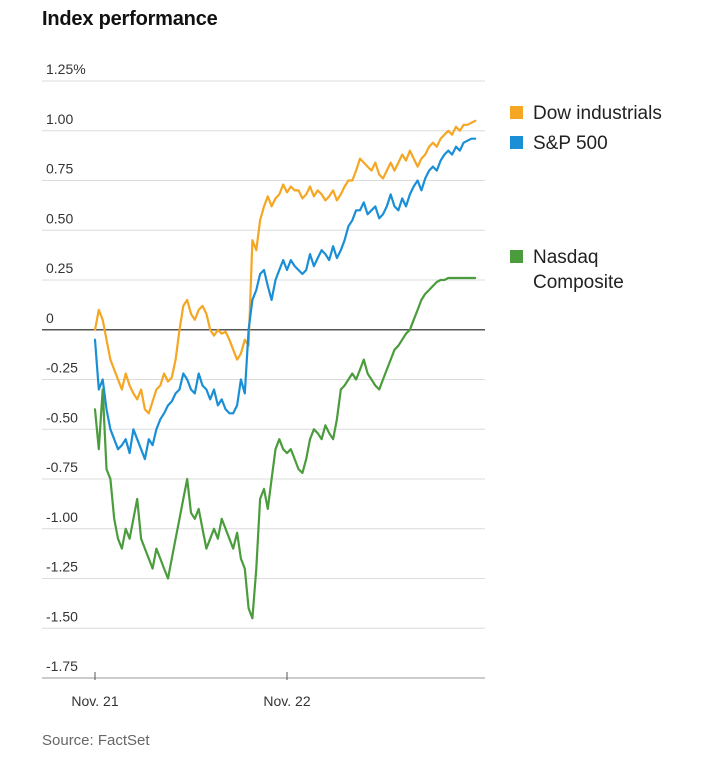 This screenshot has height=765, width=720. Describe the element at coordinates (59, 119) in the screenshot. I see `y-tick-label: 1.00` at that location.